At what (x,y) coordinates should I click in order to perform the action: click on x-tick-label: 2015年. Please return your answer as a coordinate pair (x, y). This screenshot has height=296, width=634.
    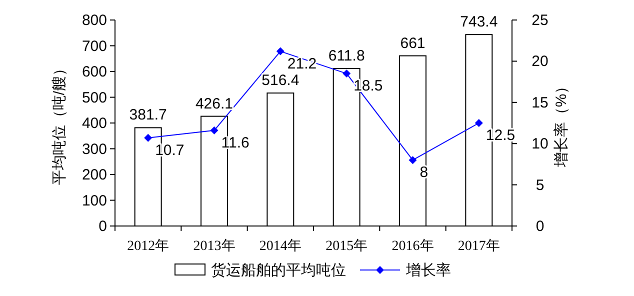
    Looking at the image, I should click on (347, 246).